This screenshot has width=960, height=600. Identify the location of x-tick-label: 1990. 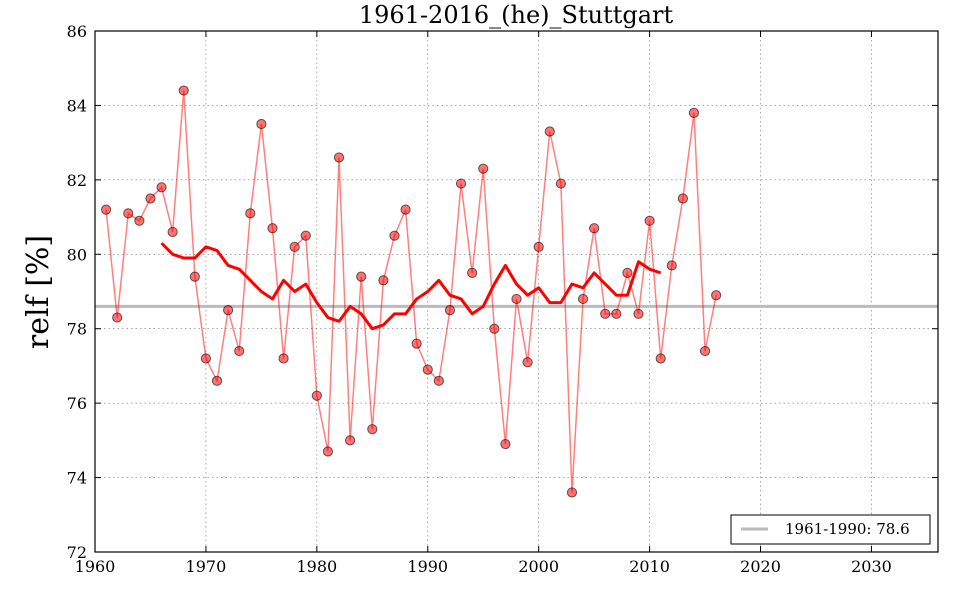
(427, 566).